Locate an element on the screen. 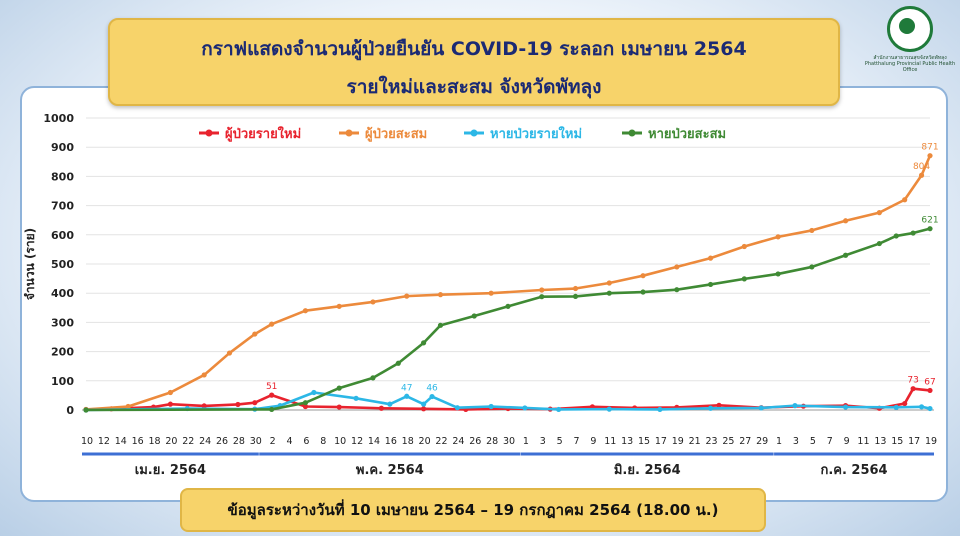 Image resolution: width=960 pixels, height=536 pixels. y-tick-label: 600 is located at coordinates (62, 235).